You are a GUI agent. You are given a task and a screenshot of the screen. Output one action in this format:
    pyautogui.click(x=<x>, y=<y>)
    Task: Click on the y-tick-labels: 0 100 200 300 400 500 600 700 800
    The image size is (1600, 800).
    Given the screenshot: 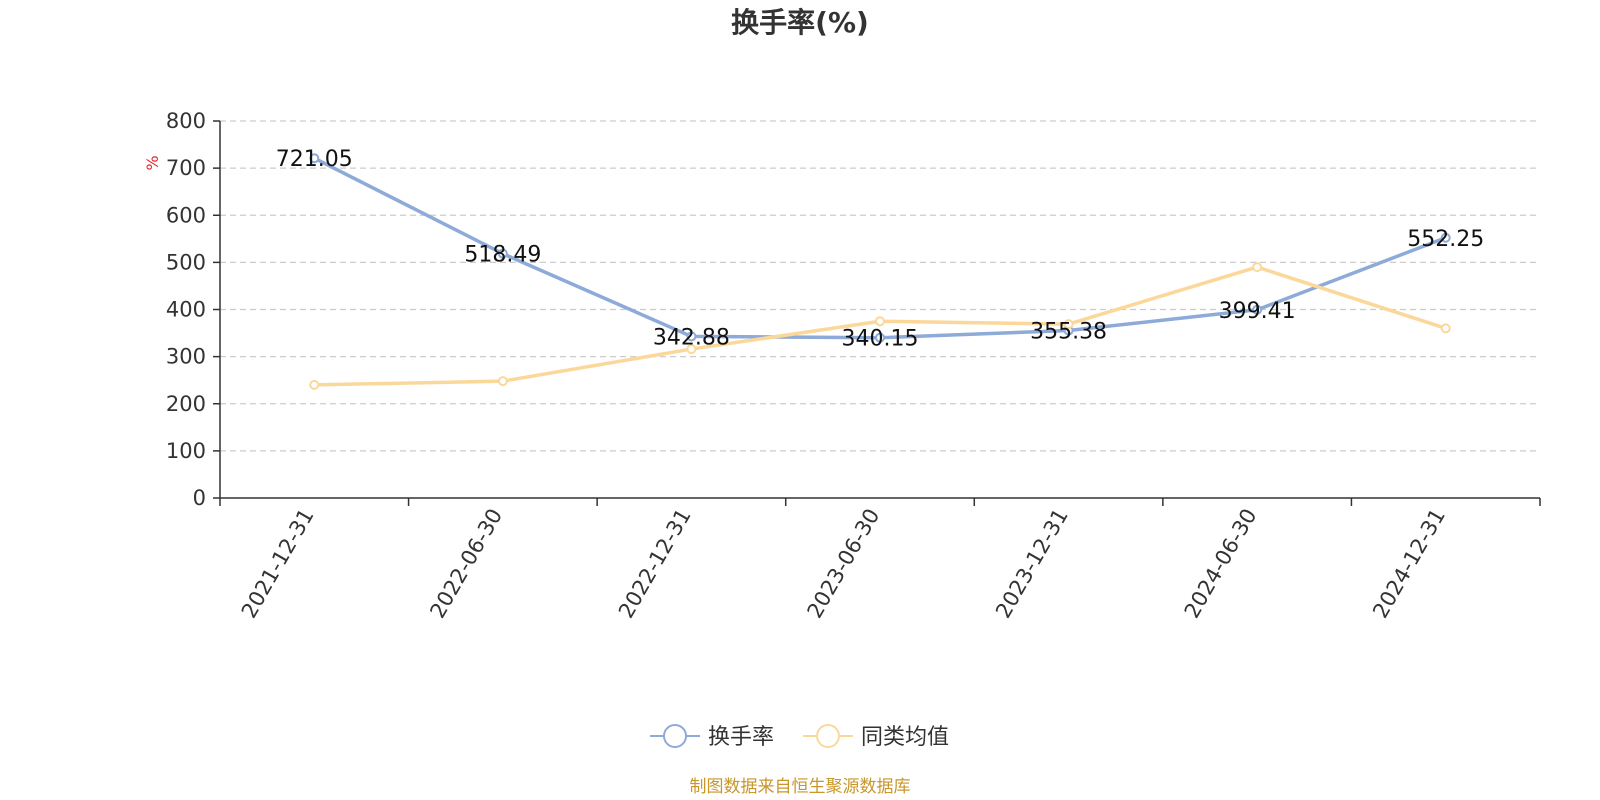 What is the action you would take?
    pyautogui.click(x=186, y=309)
    